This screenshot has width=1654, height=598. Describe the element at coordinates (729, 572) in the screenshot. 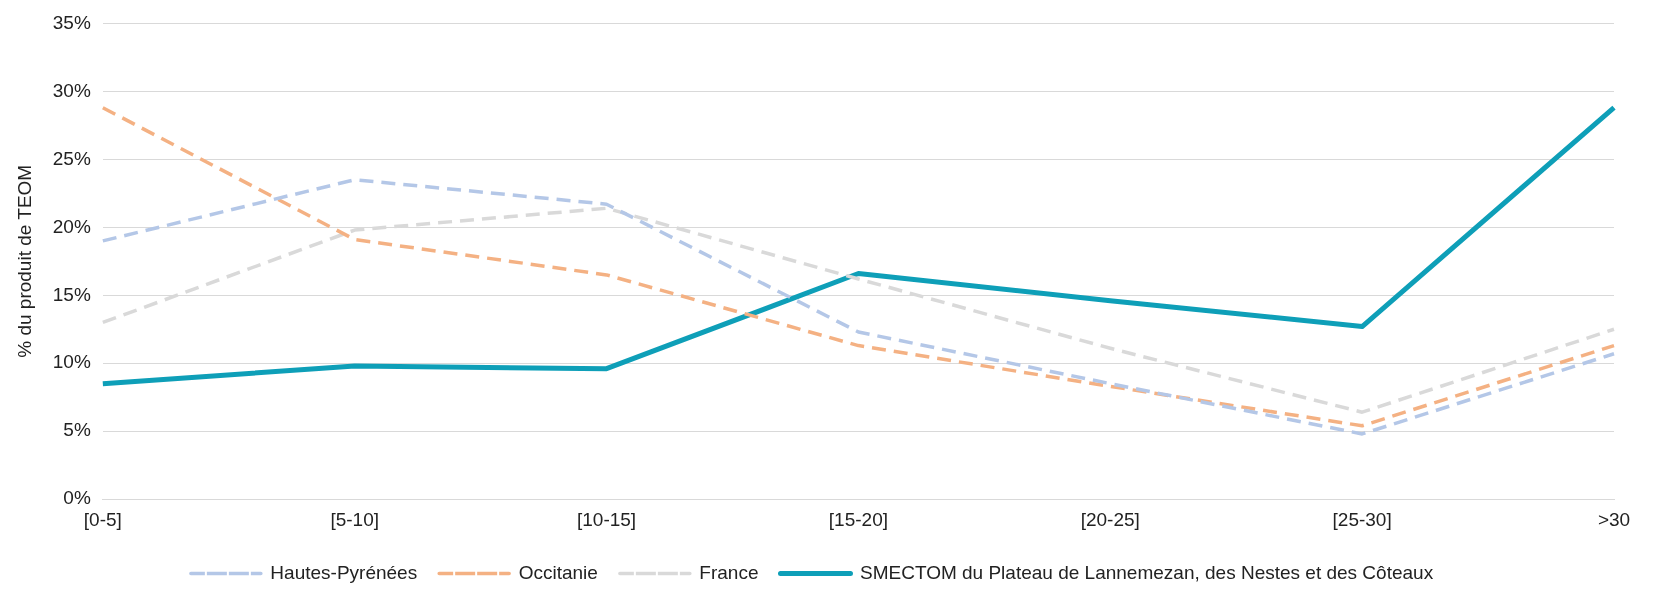

I see `legend-label: France` at that location.